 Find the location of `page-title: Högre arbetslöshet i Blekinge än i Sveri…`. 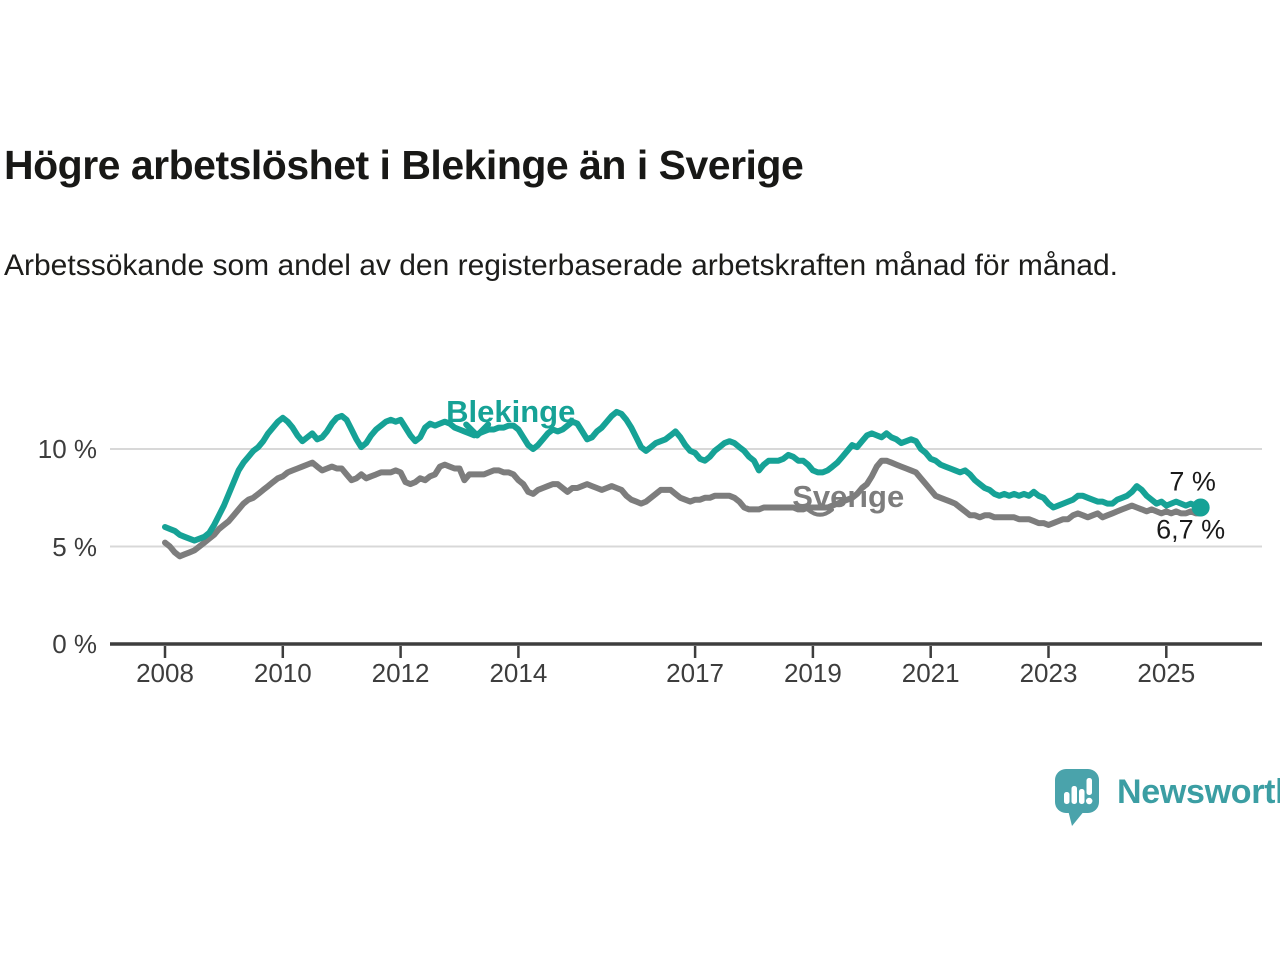

page-title: Högre arbetslöshet i Blekinge än i Sveri… is located at coordinates (404, 165).